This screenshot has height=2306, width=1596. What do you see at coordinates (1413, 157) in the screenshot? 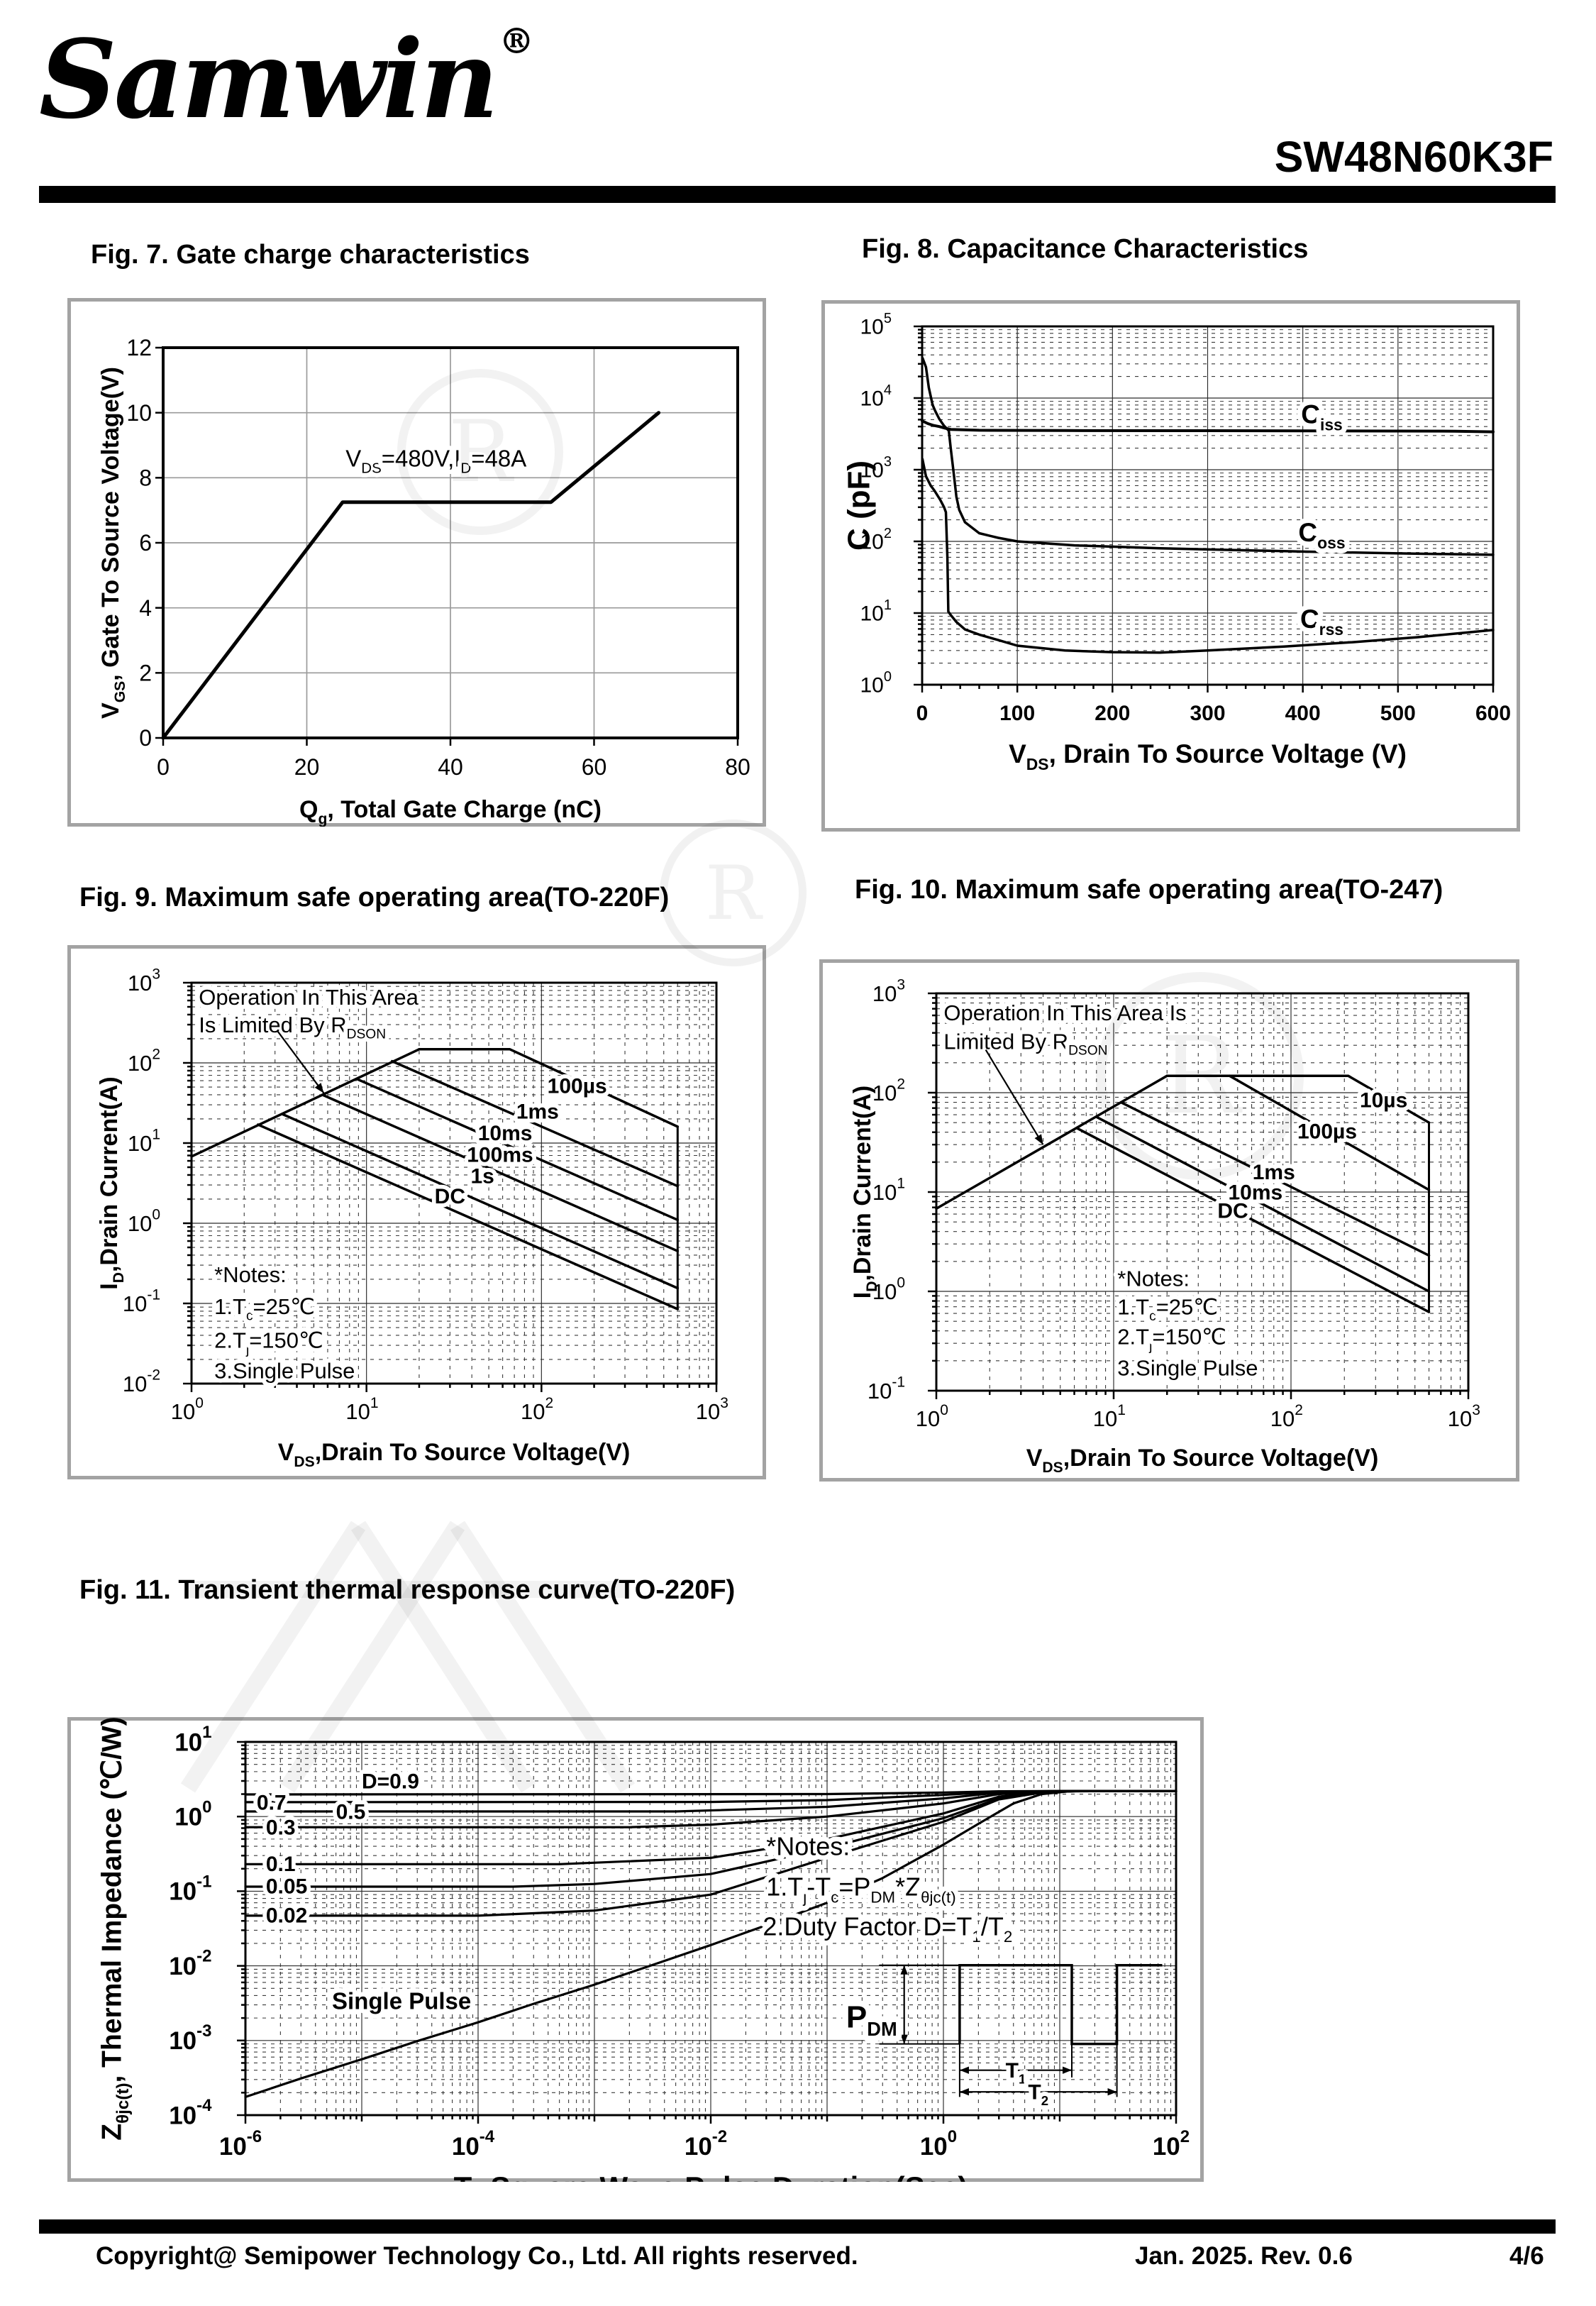
I see `part-number: SW48N60K3F` at bounding box center [1413, 157].